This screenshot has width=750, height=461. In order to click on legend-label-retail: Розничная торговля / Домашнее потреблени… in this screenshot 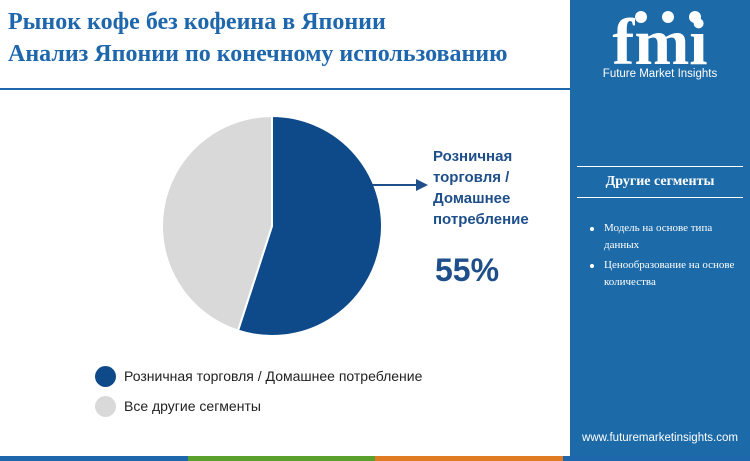, I will do `click(273, 376)`.